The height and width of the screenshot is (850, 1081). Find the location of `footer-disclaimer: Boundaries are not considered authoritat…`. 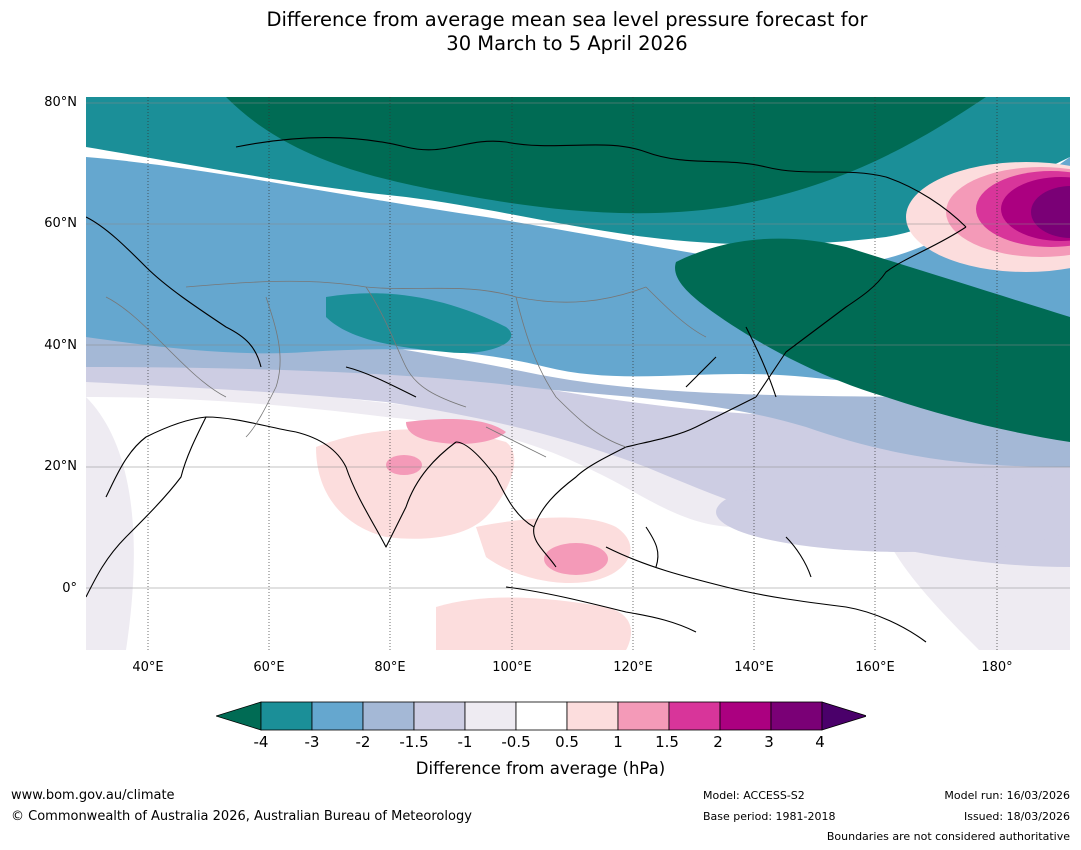

footer-disclaimer: Boundaries are not considered authoritat… is located at coordinates (948, 836).